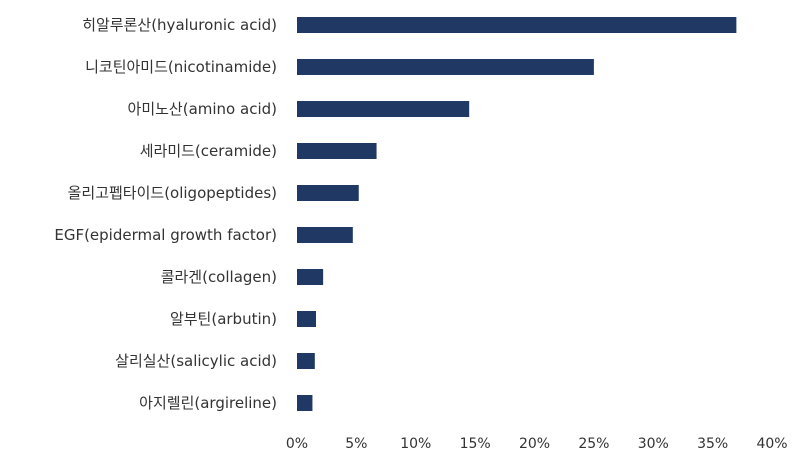 The image size is (792, 462). Describe the element at coordinates (356, 444) in the screenshot. I see `x-tick-label: 5%` at that location.